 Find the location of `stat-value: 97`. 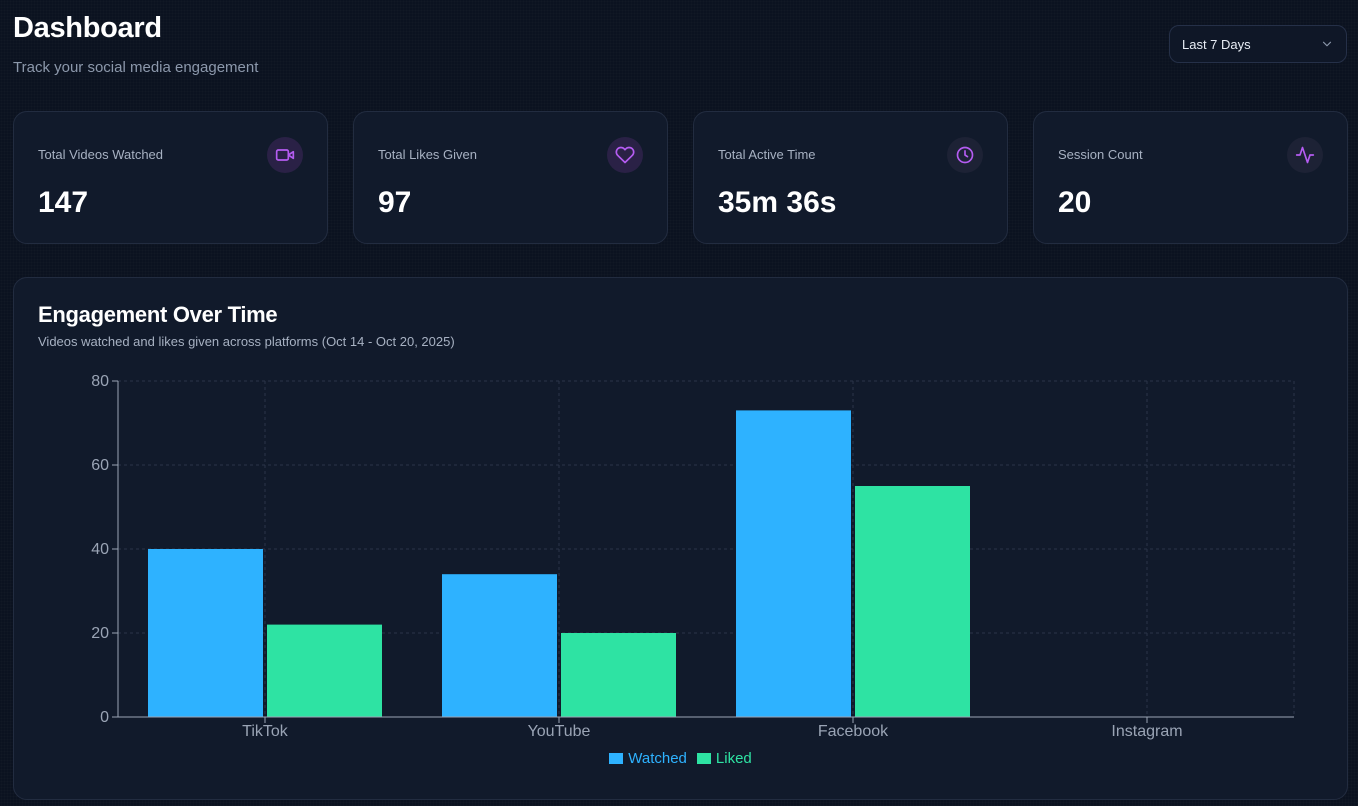

stat-value: 97 is located at coordinates (395, 202).